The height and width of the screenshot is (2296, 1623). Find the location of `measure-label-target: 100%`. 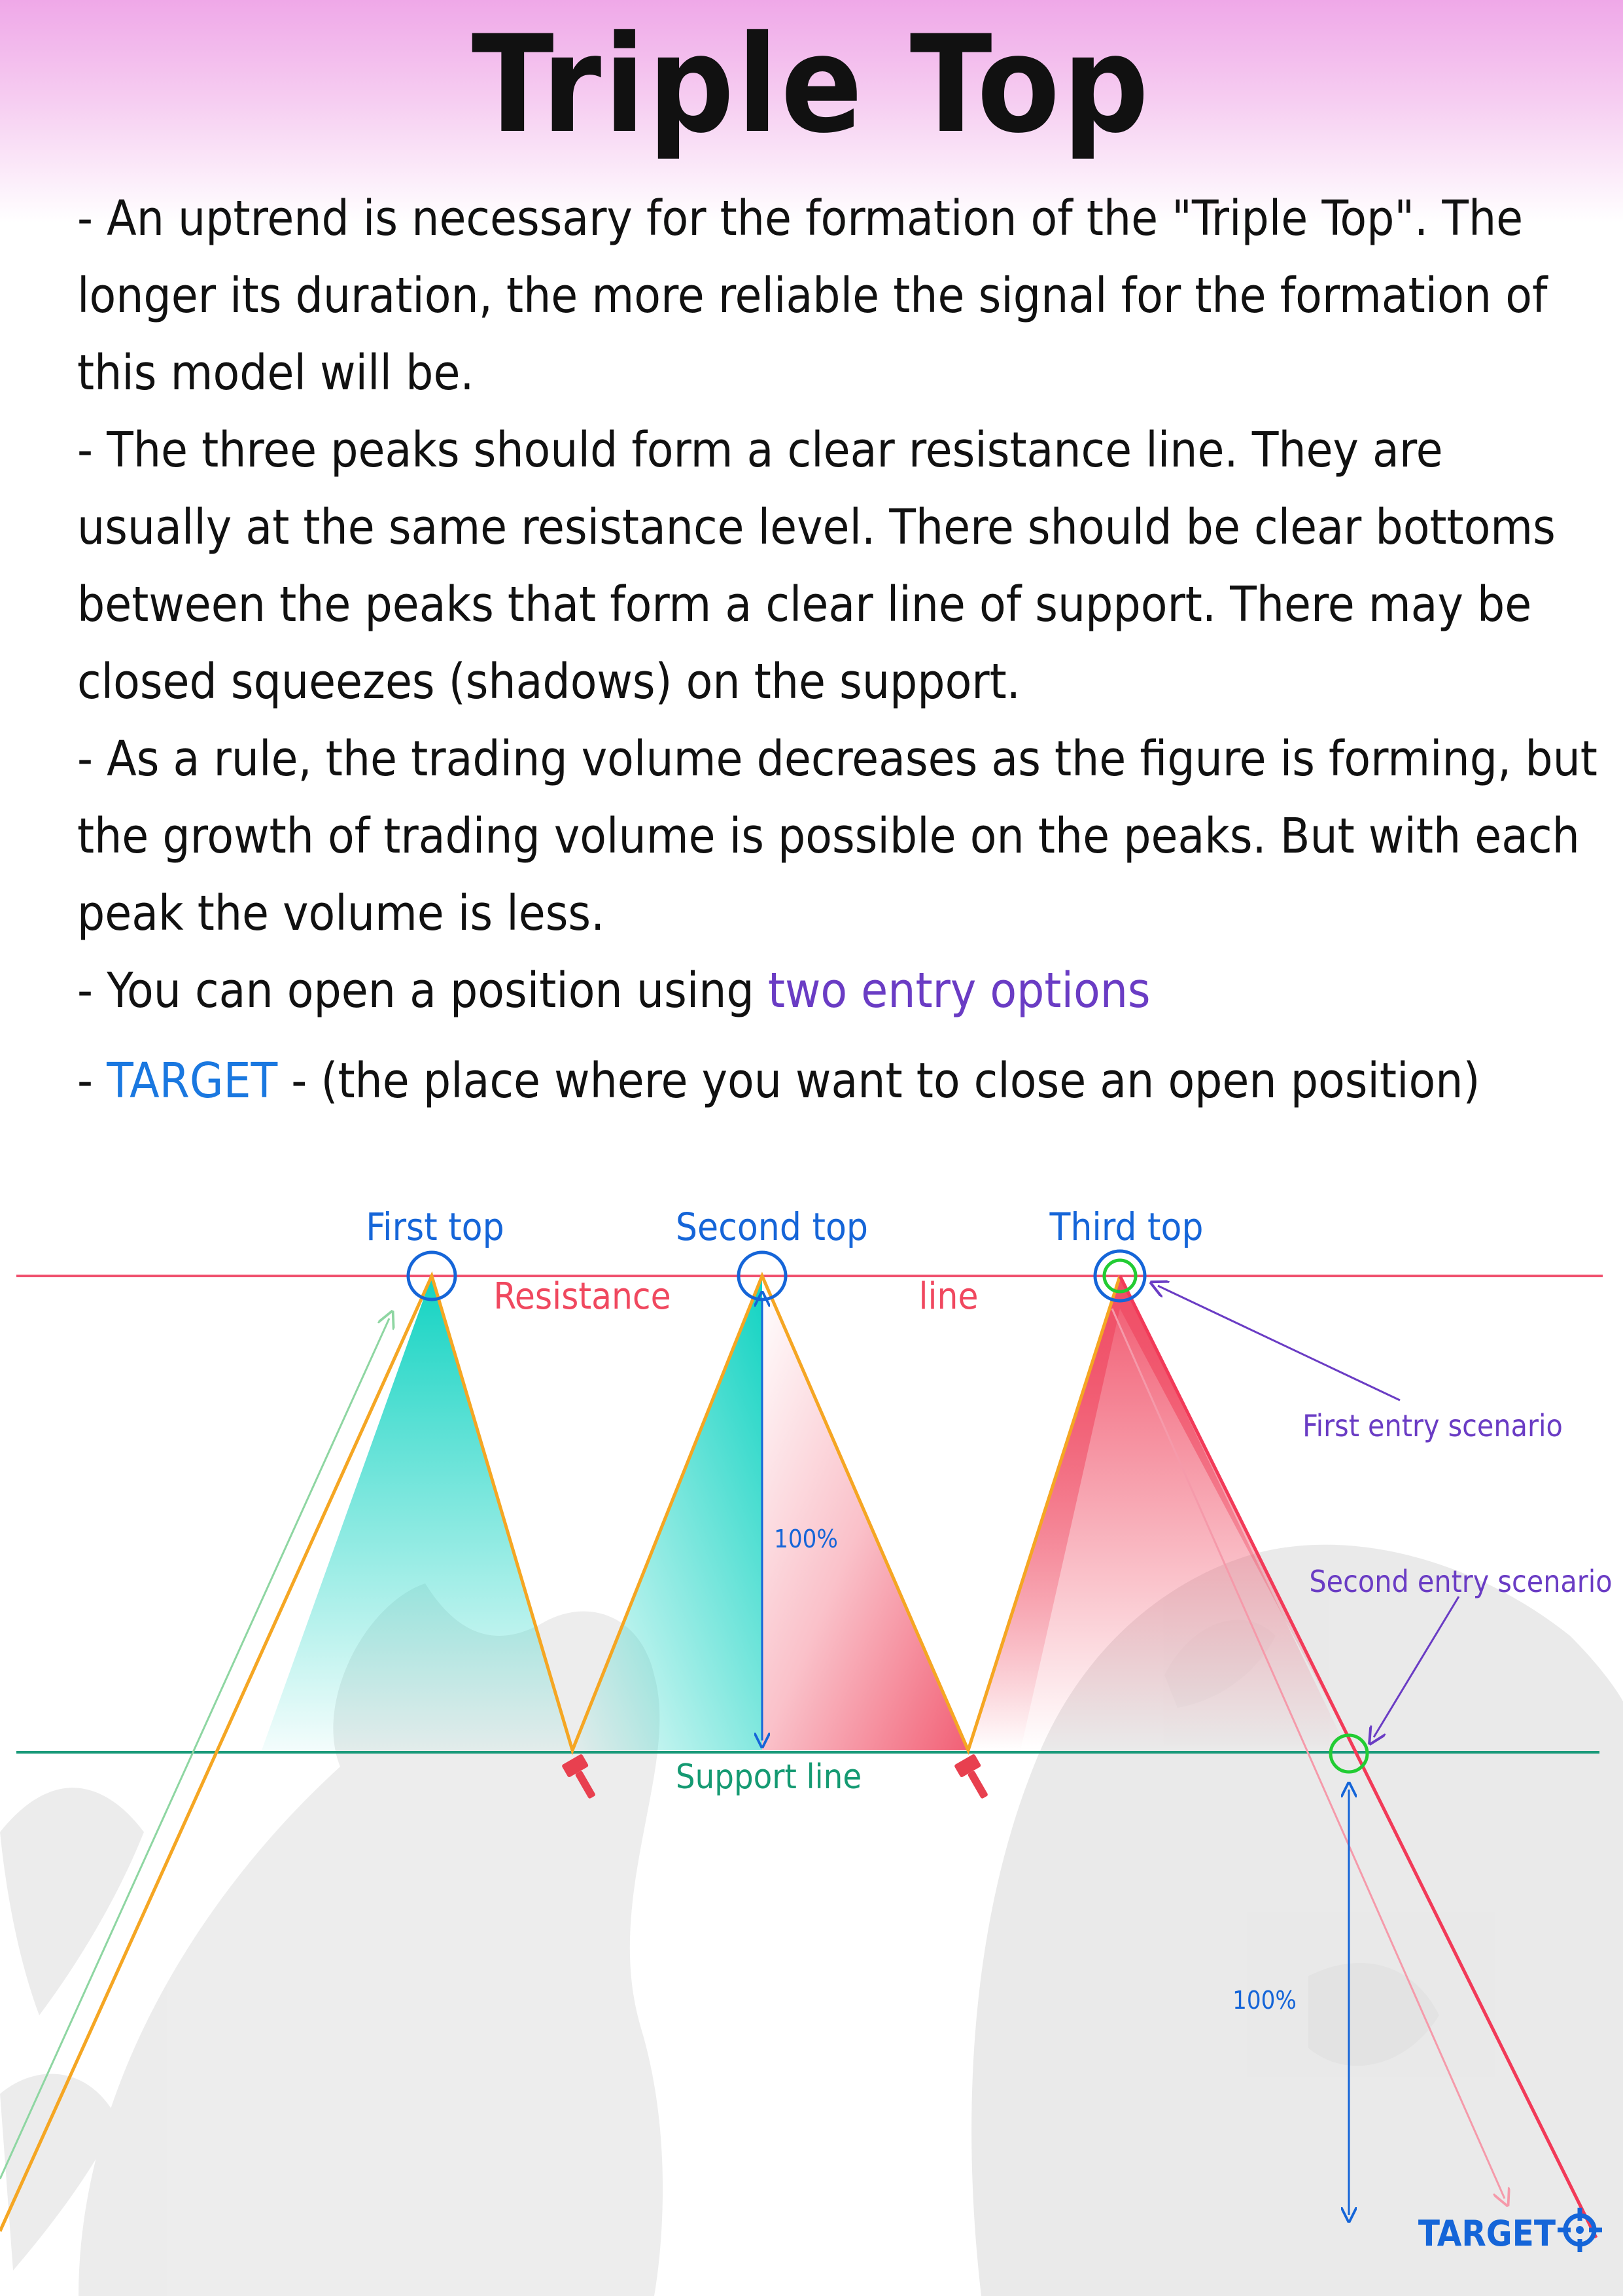

measure-label-target: 100% is located at coordinates (1264, 2001).